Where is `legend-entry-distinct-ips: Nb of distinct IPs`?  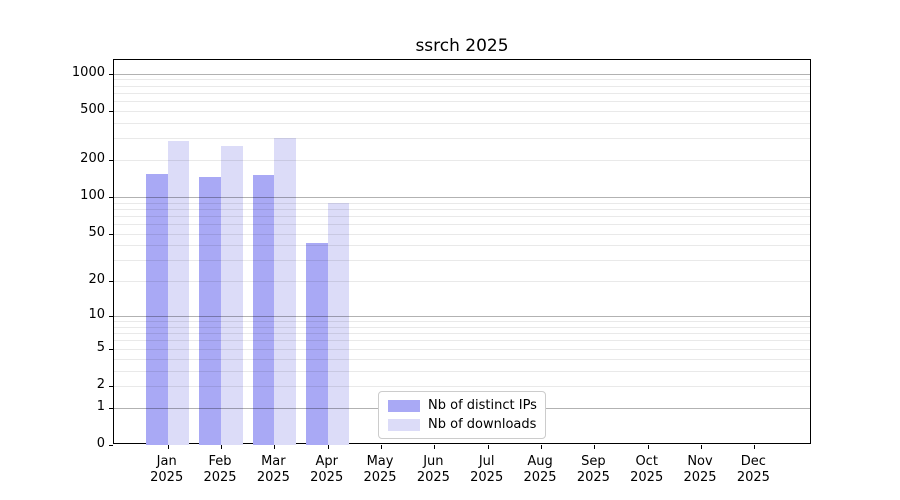 legend-entry-distinct-ips: Nb of distinct IPs is located at coordinates (462, 405).